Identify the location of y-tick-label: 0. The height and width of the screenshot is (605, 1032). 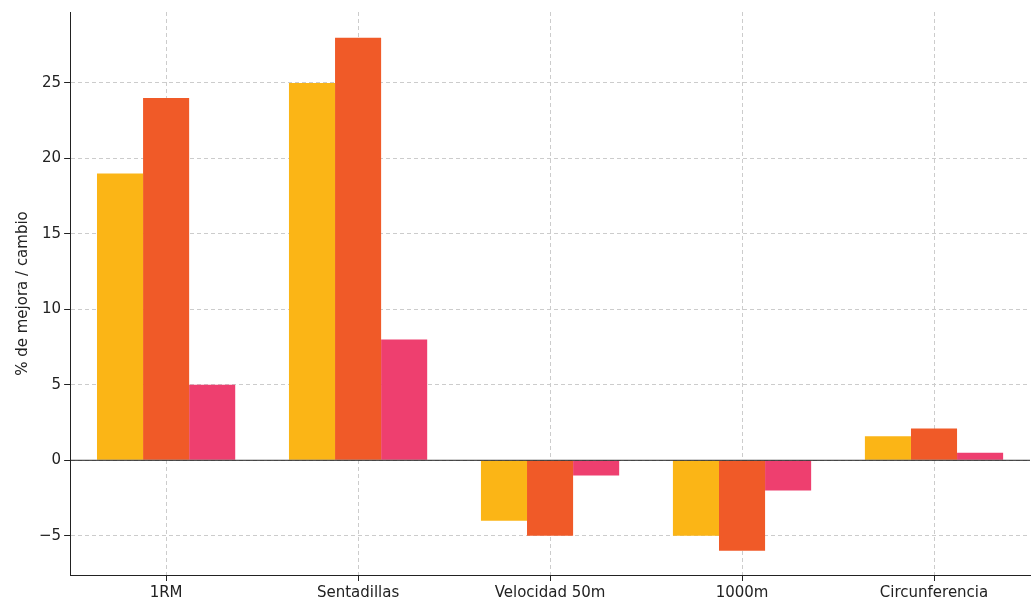
(56, 459).